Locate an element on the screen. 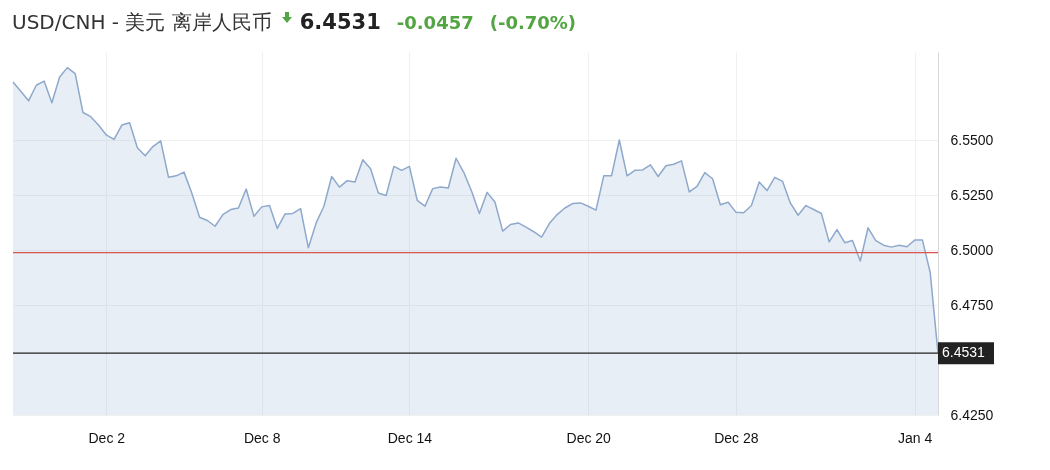  text: -0.0457 is located at coordinates (435, 22).